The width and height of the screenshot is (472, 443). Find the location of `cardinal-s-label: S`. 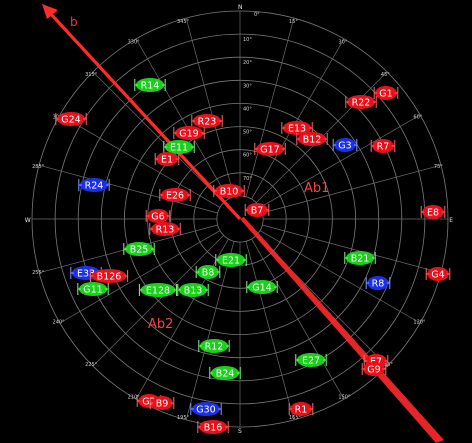

cardinal-s-label: S is located at coordinates (240, 431).